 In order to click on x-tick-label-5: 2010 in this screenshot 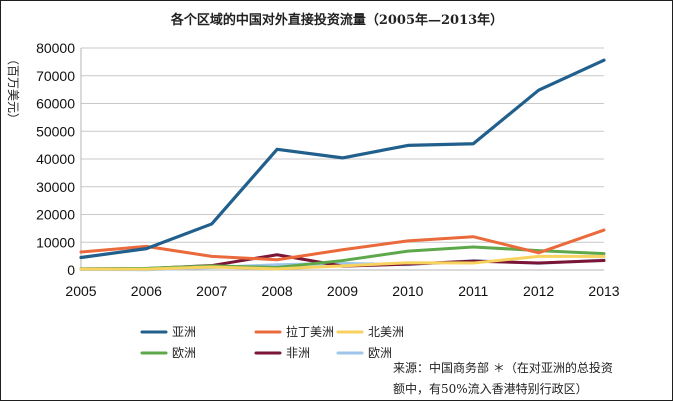, I will do `click(407, 291)`.